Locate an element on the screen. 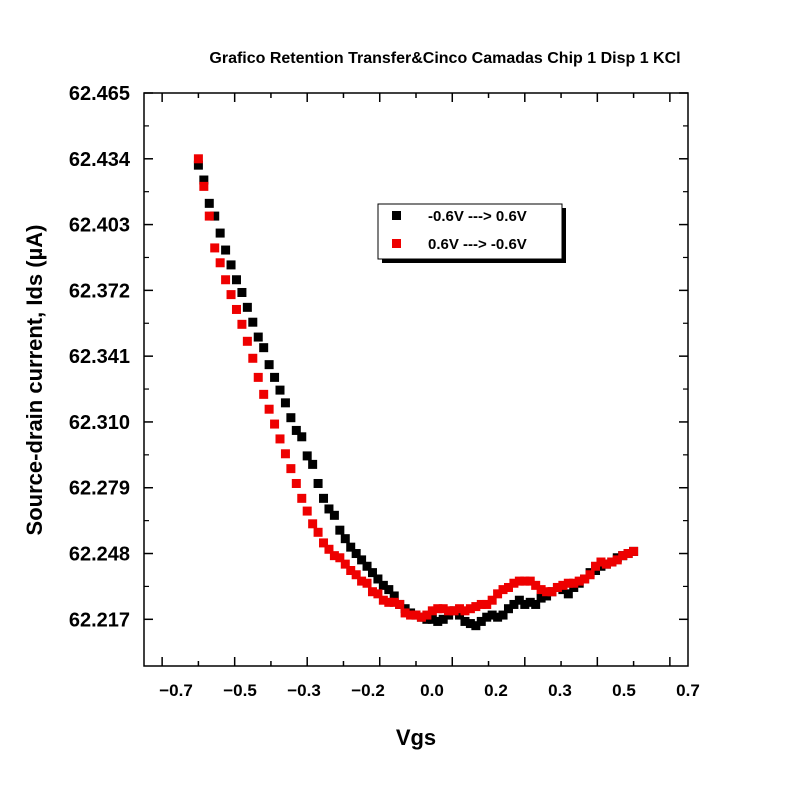  y-tick-label: 62.310 is located at coordinates (99, 423).